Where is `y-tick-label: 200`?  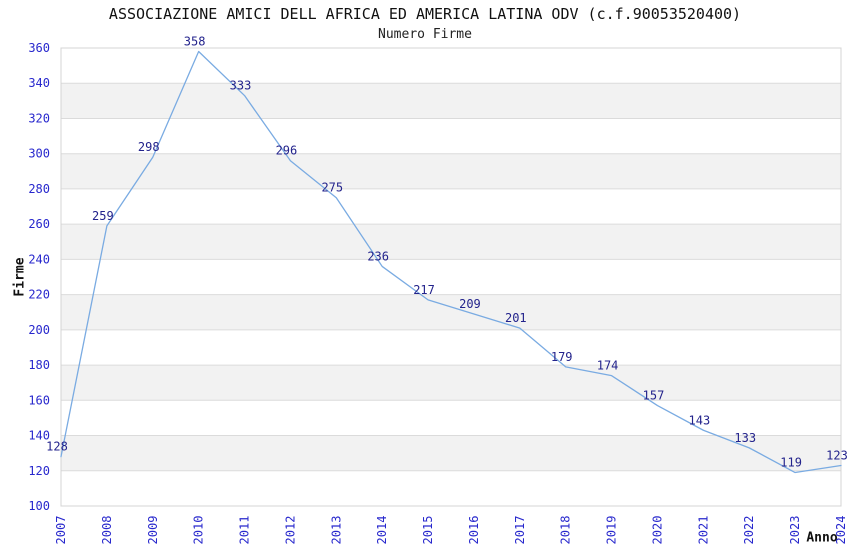
y-tick-label: 200 is located at coordinates (39, 330).